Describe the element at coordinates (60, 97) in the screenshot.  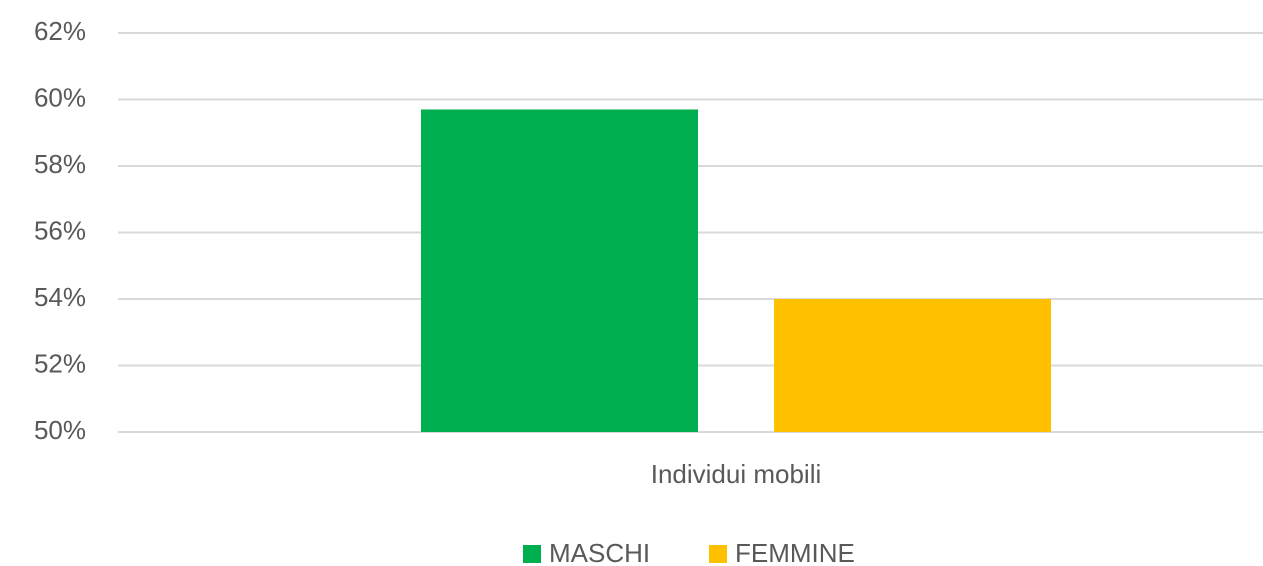
I see `y-tick-label: 60%` at that location.